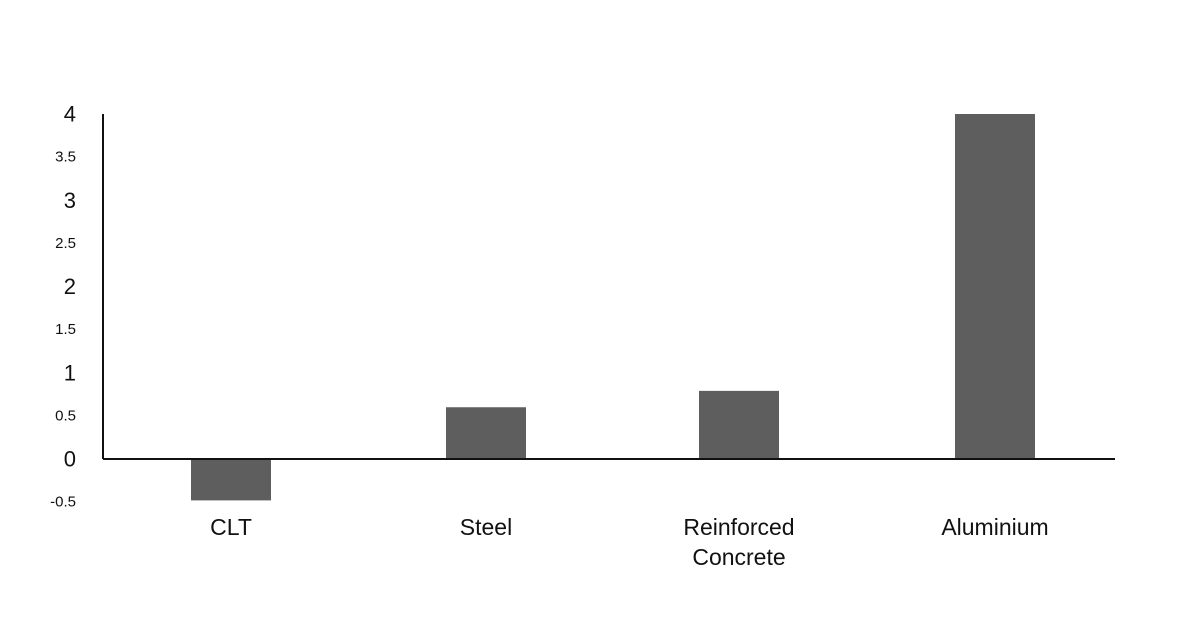  I want to click on x-category-label: Reinforced Concrete, so click(738, 542).